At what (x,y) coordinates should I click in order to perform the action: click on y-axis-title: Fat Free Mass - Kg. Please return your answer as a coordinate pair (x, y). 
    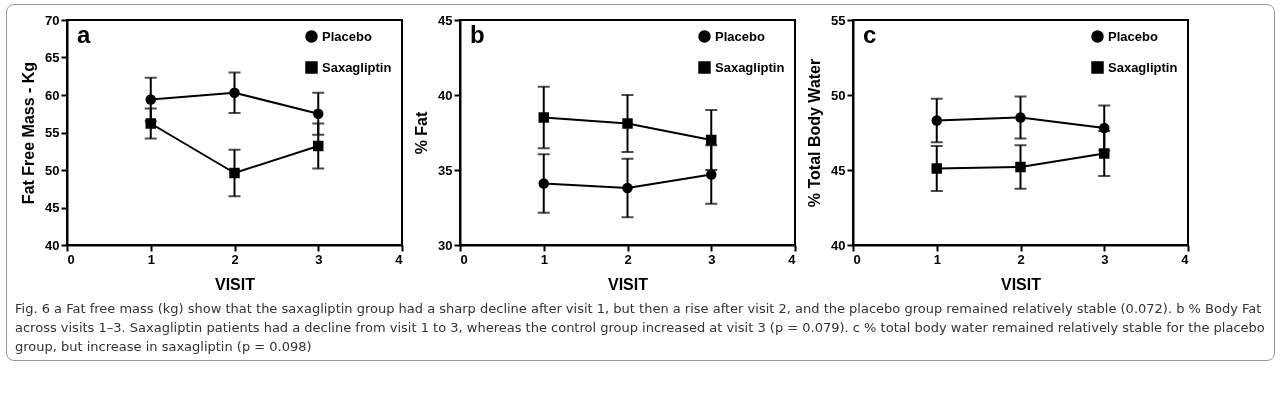
    Looking at the image, I should click on (29, 133).